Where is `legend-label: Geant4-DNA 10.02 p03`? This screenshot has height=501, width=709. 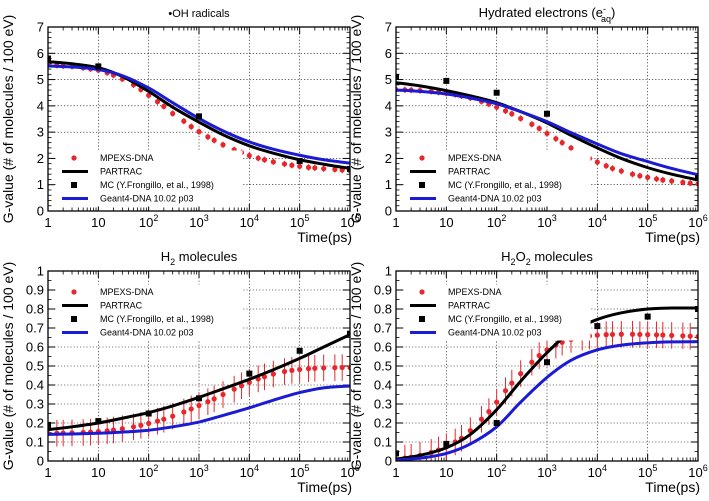 legend-label: Geant4-DNA 10.02 p03 is located at coordinates (147, 199).